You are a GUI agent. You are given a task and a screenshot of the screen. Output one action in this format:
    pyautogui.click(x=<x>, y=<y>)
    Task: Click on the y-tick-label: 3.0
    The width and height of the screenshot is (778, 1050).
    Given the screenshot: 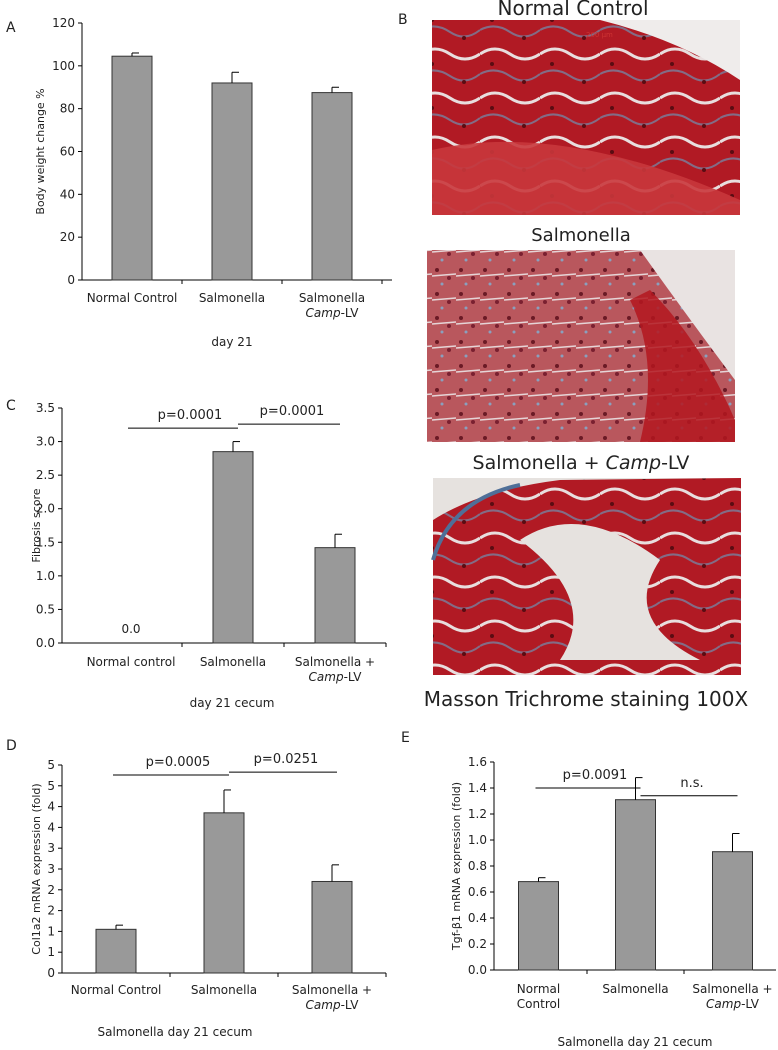 What is the action you would take?
    pyautogui.click(x=45, y=442)
    